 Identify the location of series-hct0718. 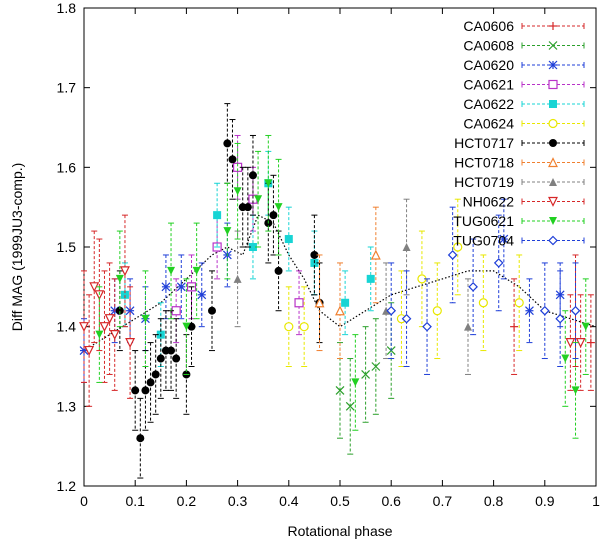
(347, 283).